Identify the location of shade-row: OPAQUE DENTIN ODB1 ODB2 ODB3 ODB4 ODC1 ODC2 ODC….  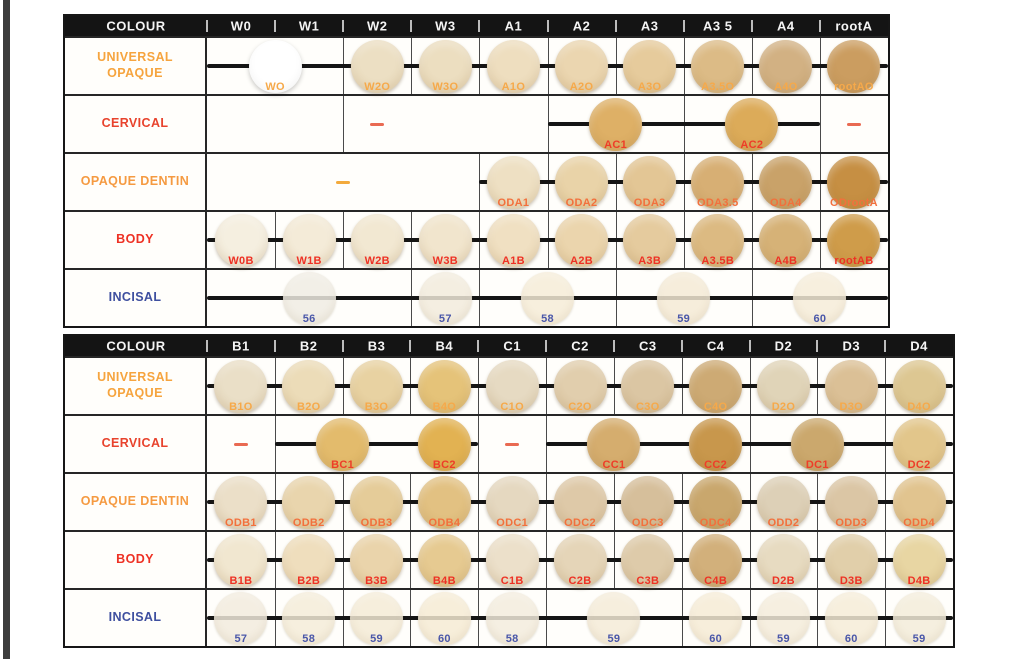
(509, 501).